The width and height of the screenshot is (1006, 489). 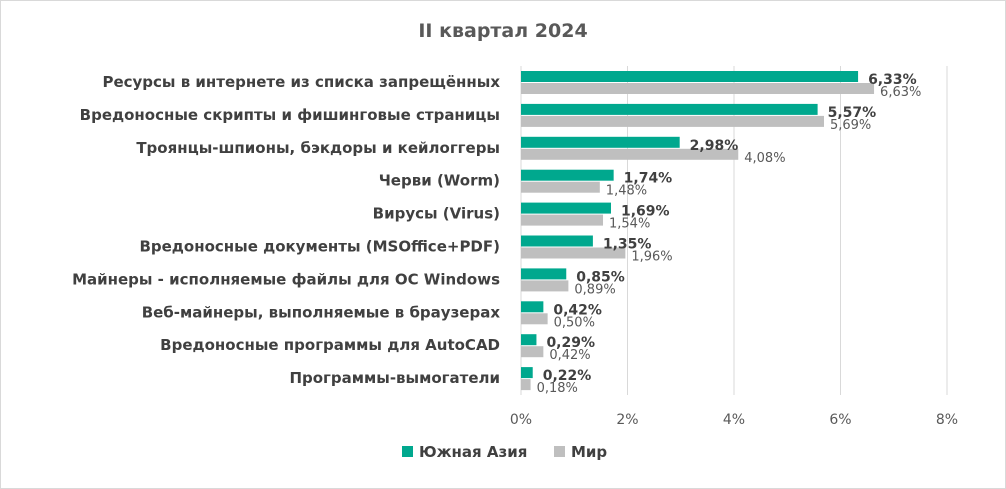 I want to click on category-label: Вредоносные программы для AutoCAD, so click(x=330, y=345).